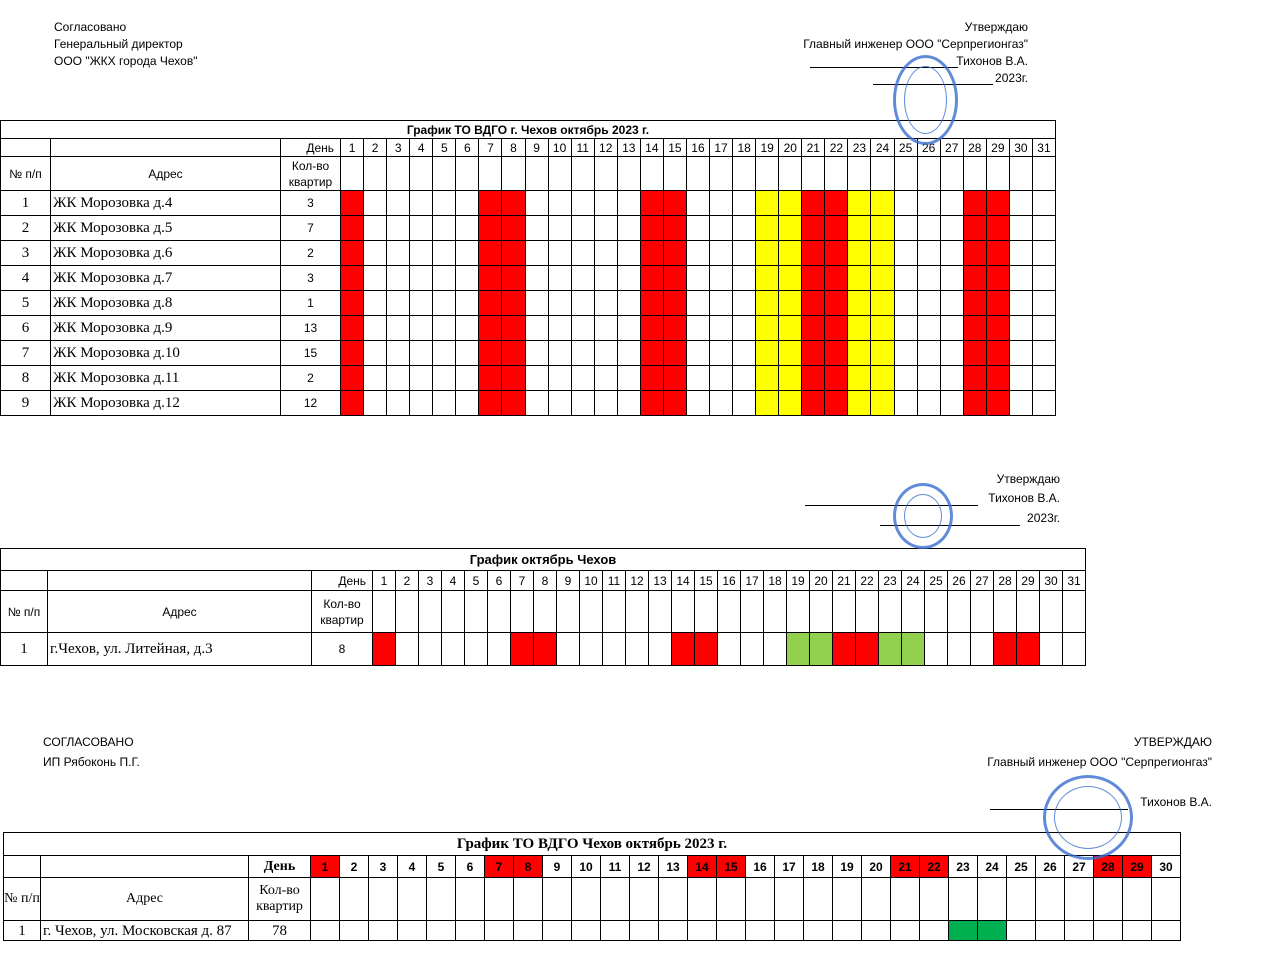 The width and height of the screenshot is (1262, 963). What do you see at coordinates (1011, 78) in the screenshot?
I see `approval-text: 2023г.` at bounding box center [1011, 78].